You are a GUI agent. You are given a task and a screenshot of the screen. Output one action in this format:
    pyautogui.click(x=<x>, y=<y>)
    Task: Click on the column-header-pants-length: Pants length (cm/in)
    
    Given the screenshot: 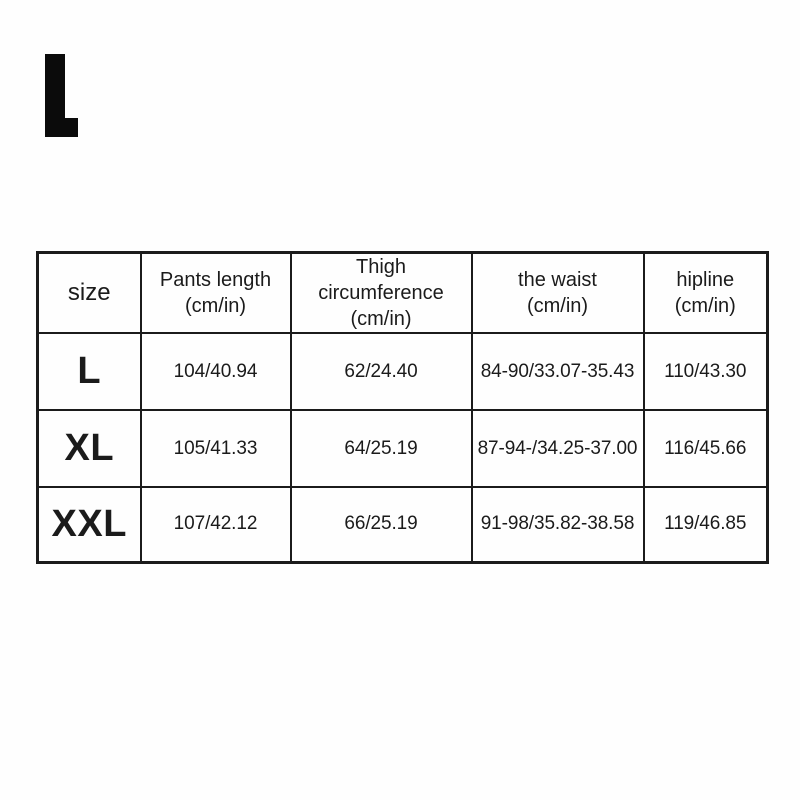 What is the action you would take?
    pyautogui.click(x=215, y=292)
    